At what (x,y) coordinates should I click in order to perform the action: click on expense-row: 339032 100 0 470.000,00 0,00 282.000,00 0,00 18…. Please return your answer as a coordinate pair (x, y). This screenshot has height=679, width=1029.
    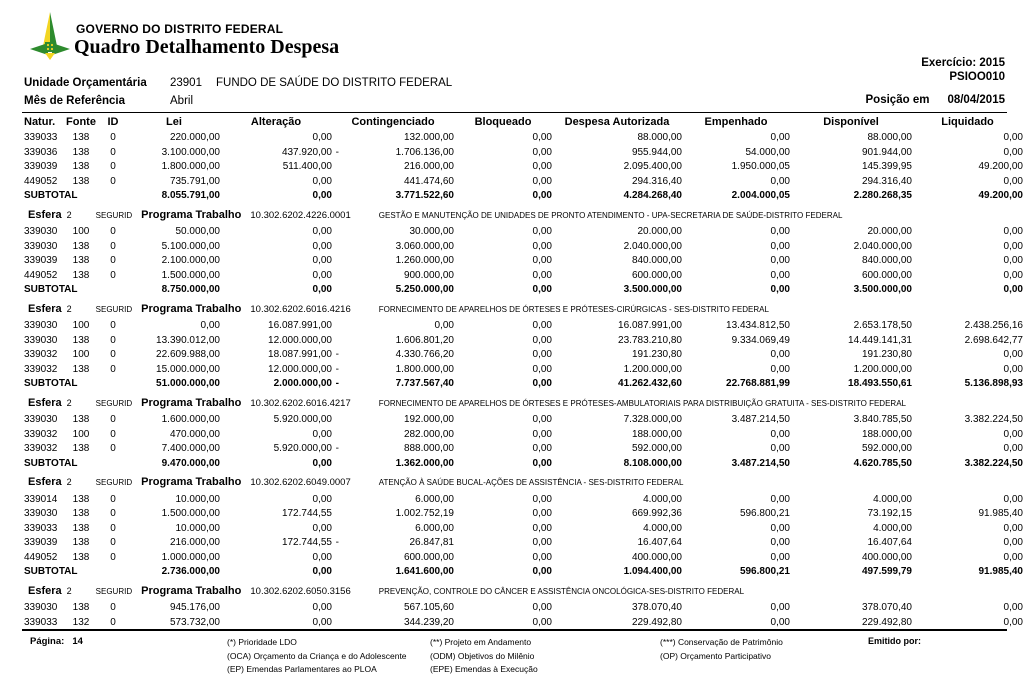
    Looking at the image, I should click on (522, 435).